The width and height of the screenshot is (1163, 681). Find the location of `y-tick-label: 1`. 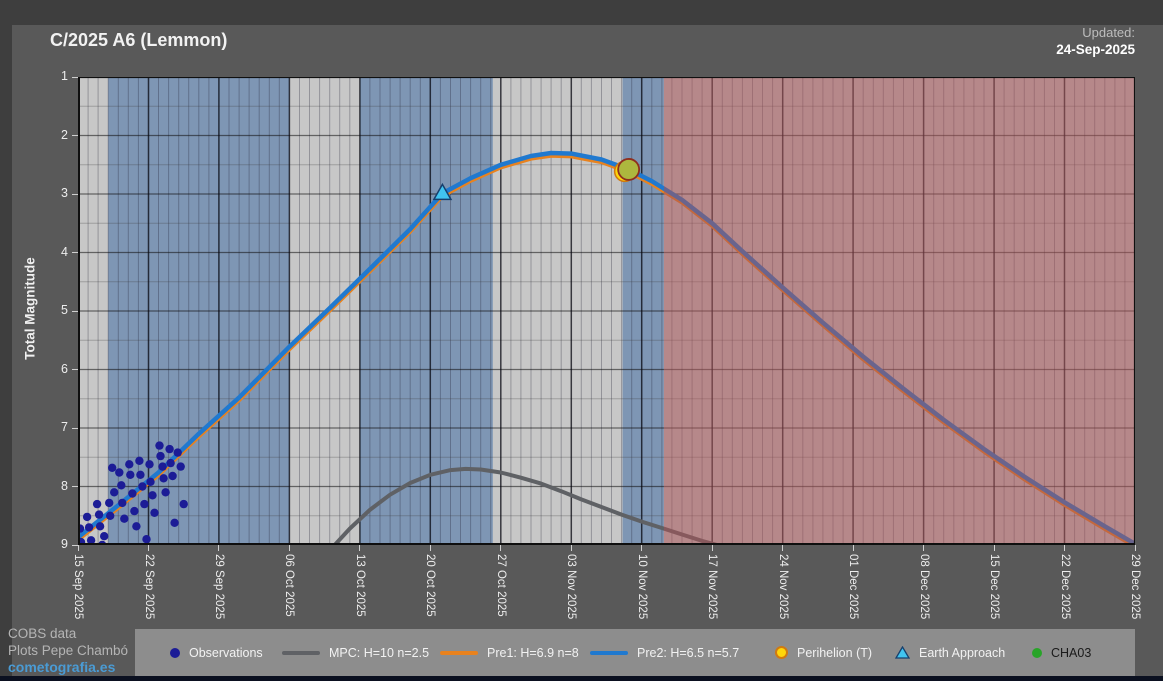

y-tick-label: 1 is located at coordinates (64, 76).